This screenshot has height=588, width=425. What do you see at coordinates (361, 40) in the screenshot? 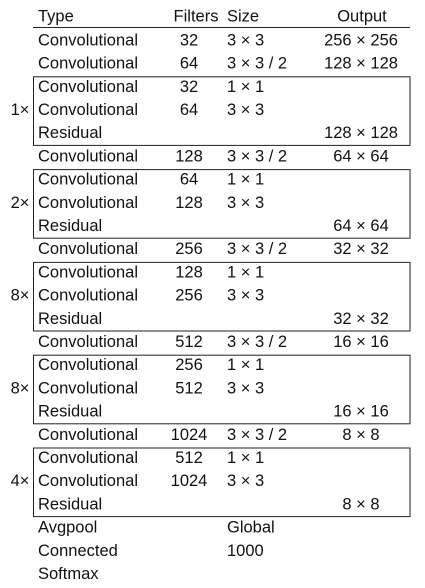
I see `cell-output: 256 × 256` at bounding box center [361, 40].